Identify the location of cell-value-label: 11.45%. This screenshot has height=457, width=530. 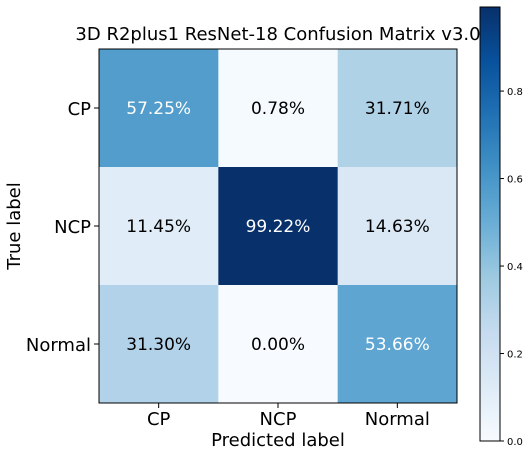
(158, 227).